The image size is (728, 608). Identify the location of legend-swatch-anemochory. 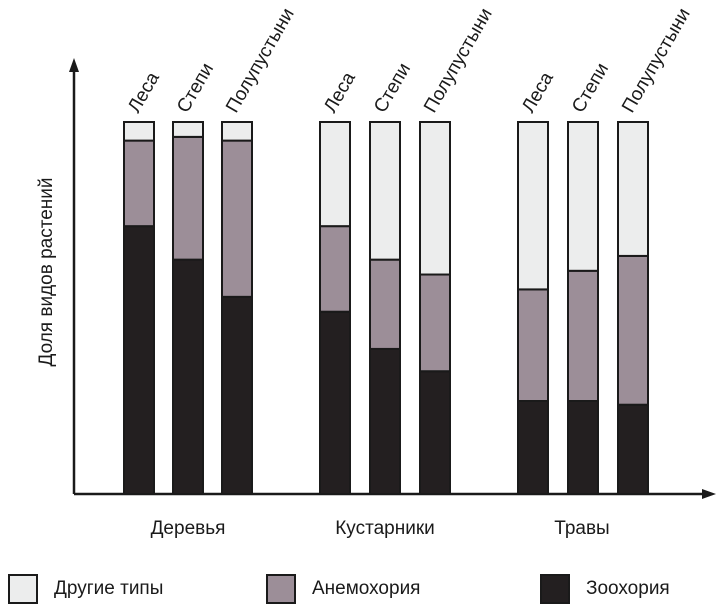
(281, 589).